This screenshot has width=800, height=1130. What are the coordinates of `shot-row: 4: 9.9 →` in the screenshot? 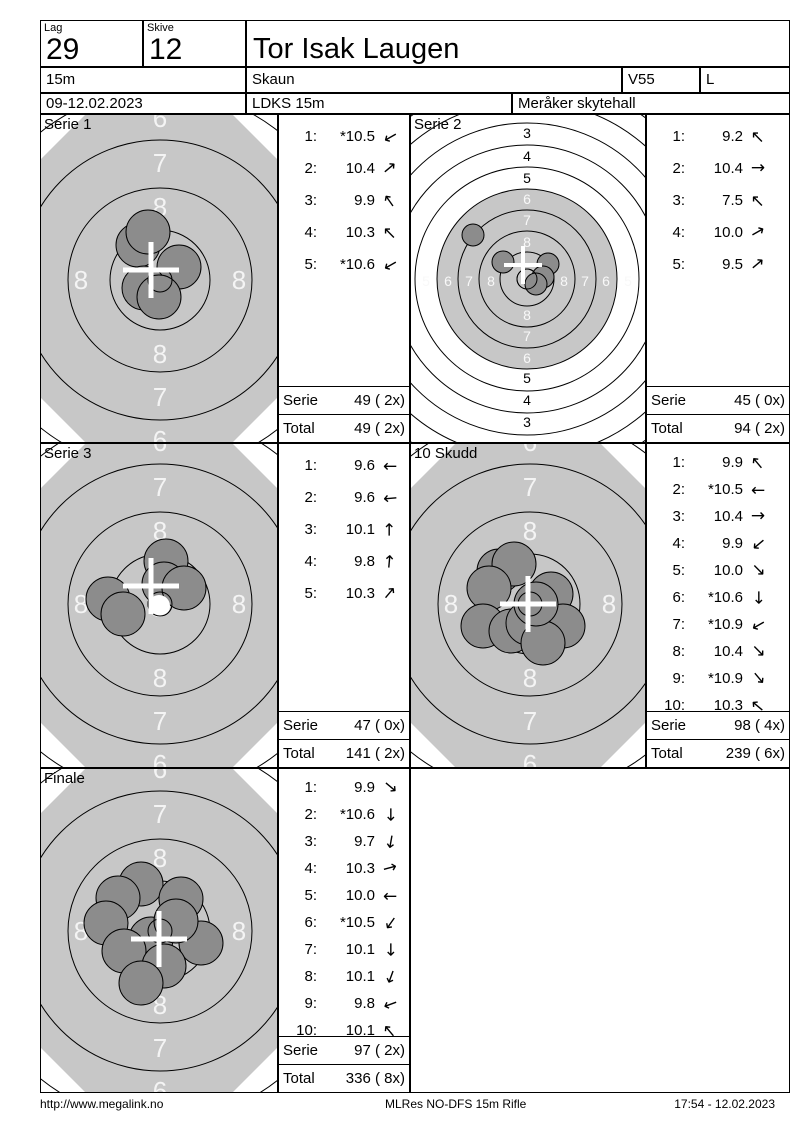 It's located at (718, 543).